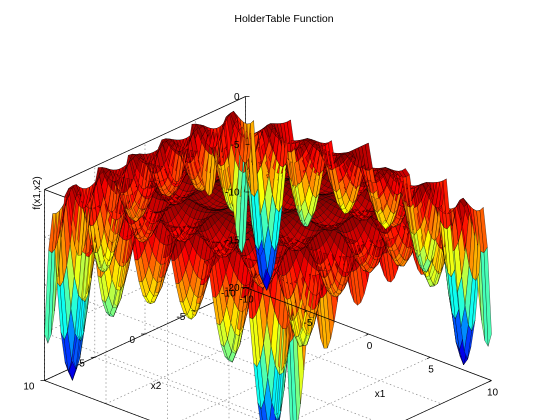 The image size is (560, 420). I want to click on x2-tick-label: -10, so click(228, 294).